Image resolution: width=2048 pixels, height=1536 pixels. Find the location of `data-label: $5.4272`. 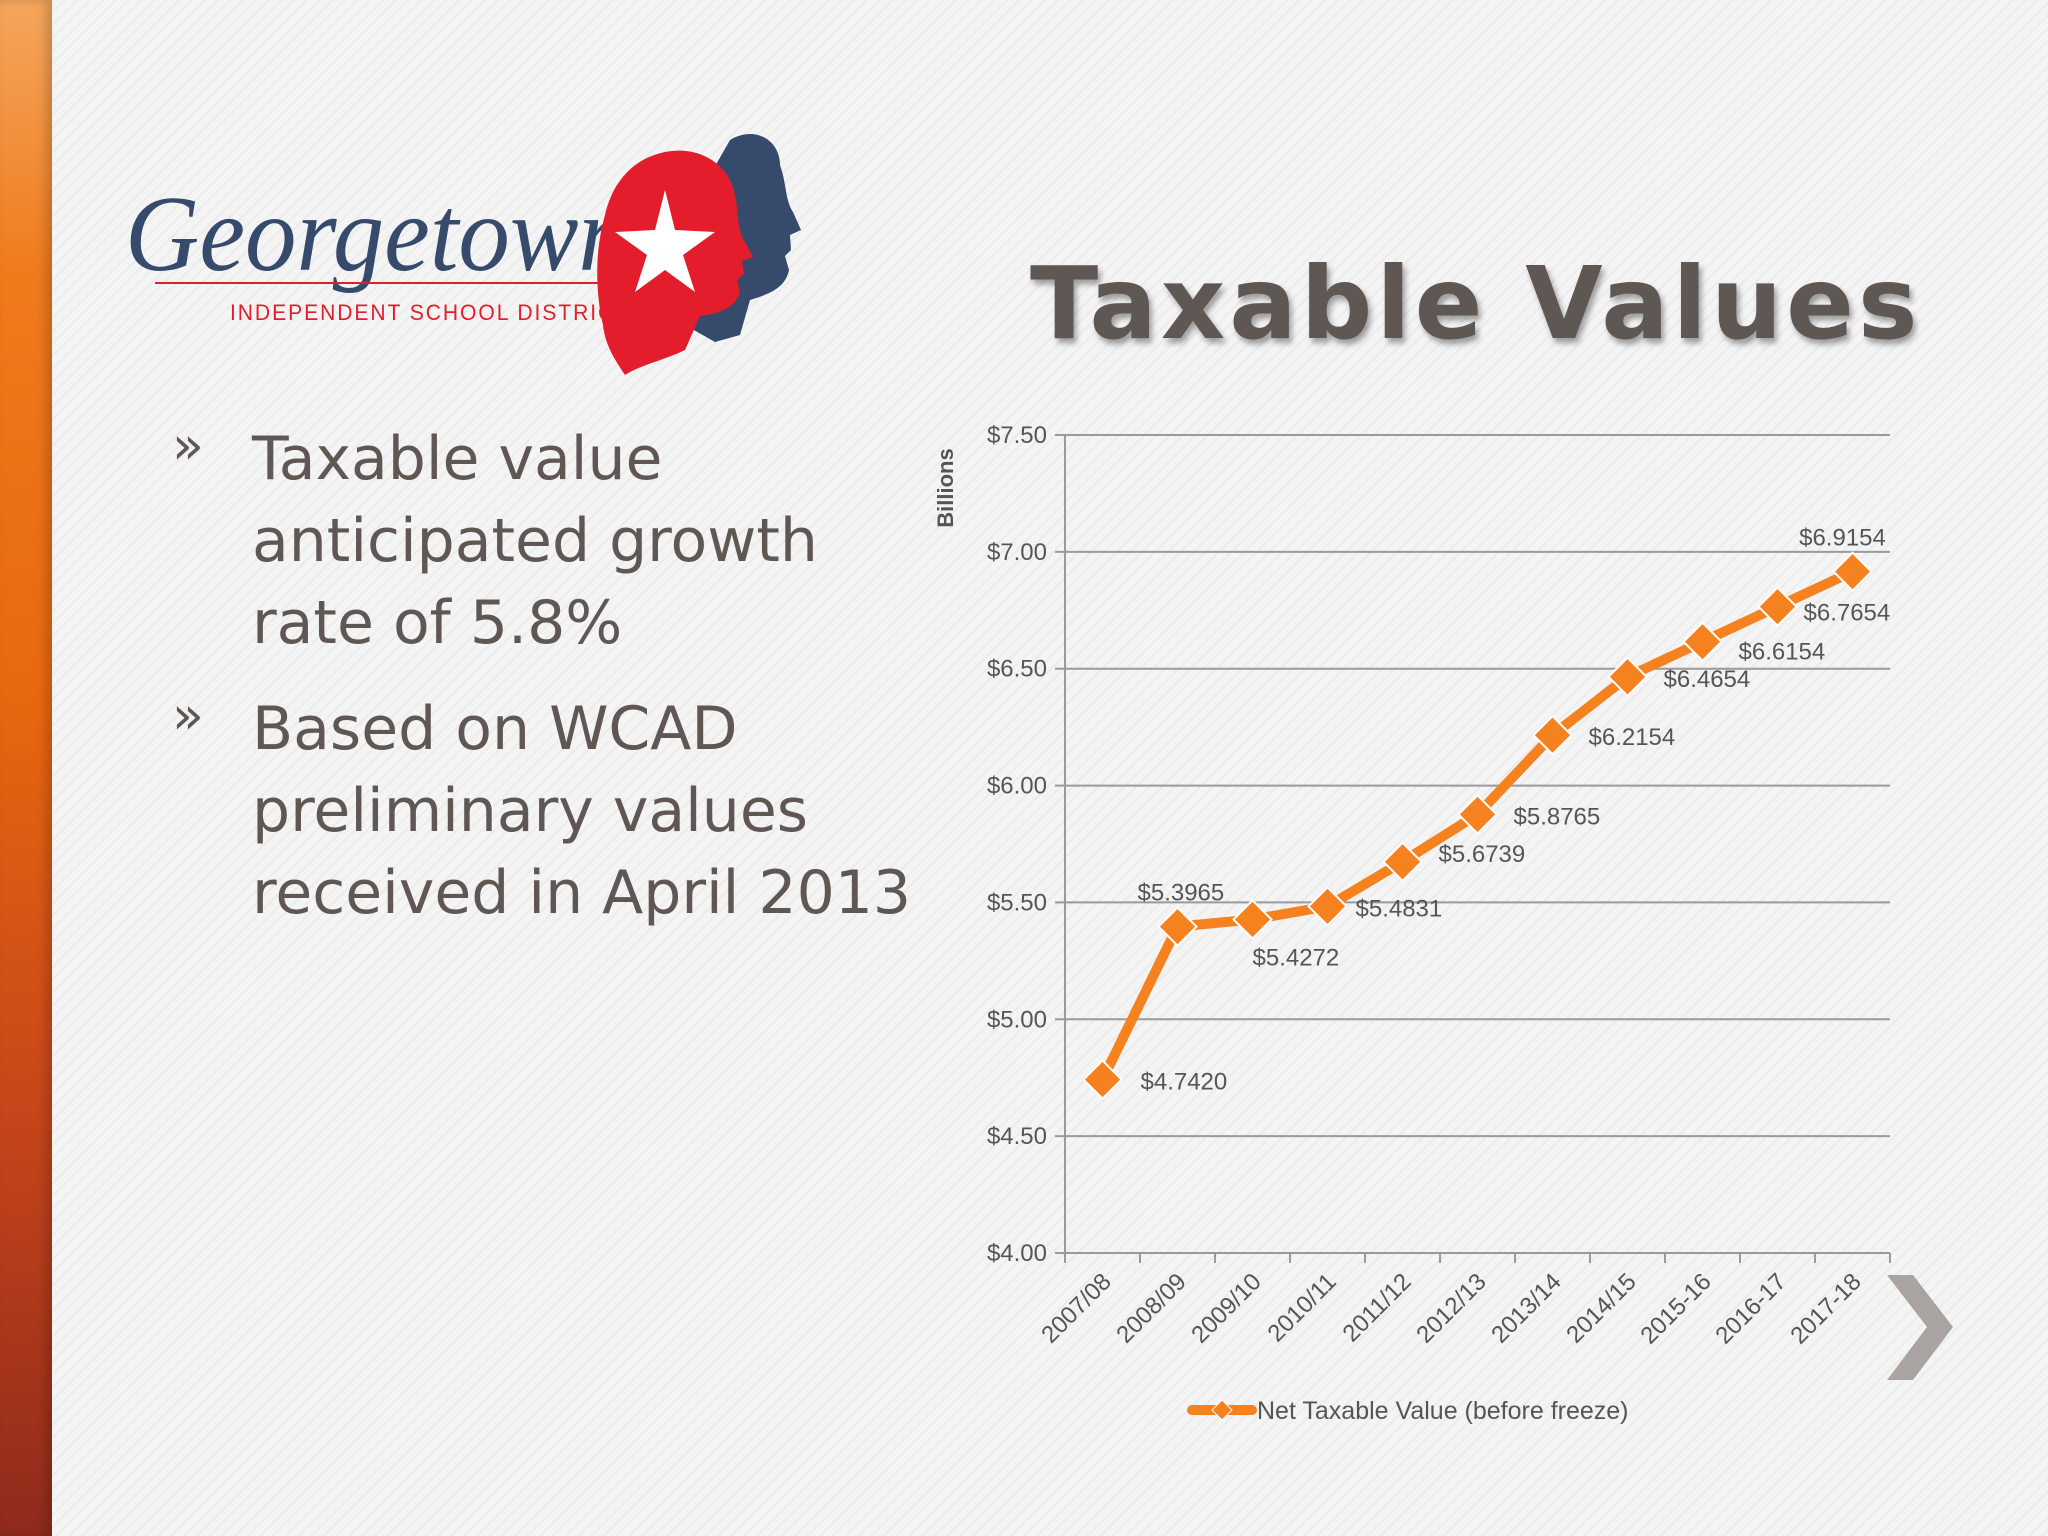

data-label: $5.4272 is located at coordinates (1296, 957).